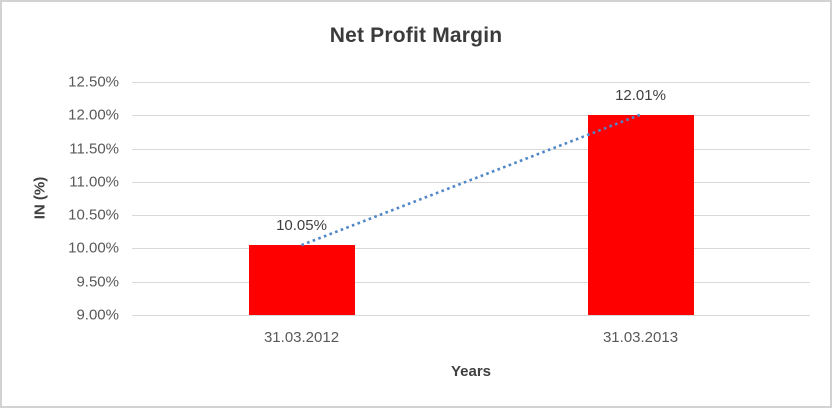 This screenshot has height=408, width=832. I want to click on y-axis-title: IN (%), so click(40, 198).